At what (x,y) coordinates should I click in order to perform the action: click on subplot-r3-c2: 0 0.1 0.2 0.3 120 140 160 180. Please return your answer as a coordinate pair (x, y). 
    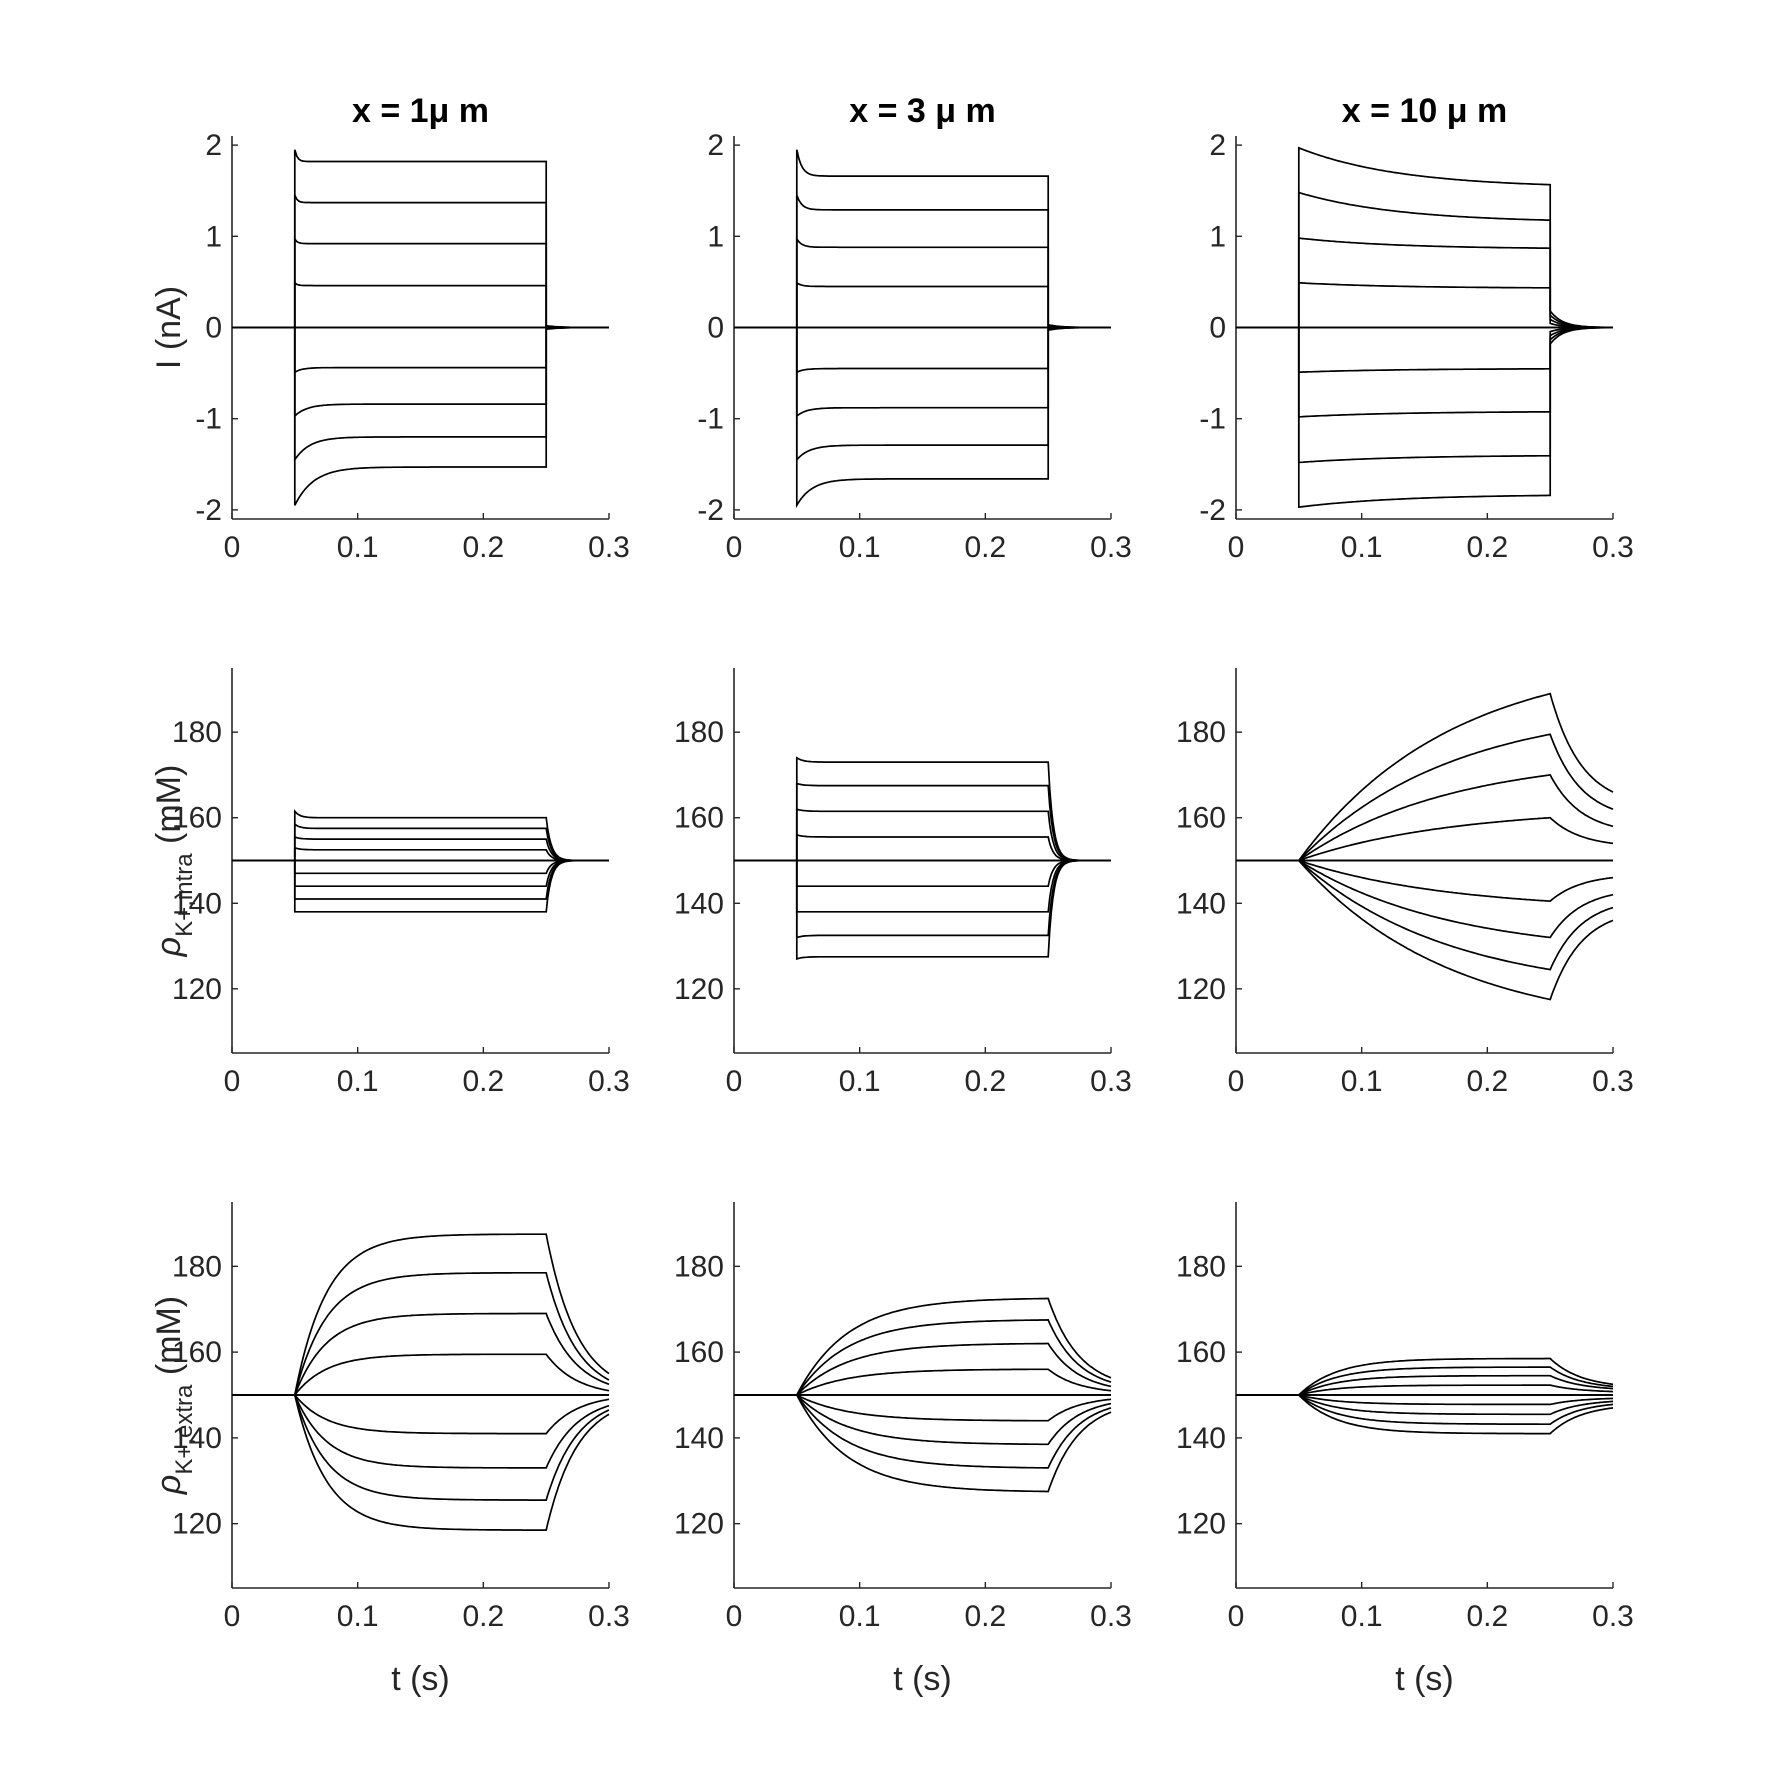
    Looking at the image, I should click on (903, 1417).